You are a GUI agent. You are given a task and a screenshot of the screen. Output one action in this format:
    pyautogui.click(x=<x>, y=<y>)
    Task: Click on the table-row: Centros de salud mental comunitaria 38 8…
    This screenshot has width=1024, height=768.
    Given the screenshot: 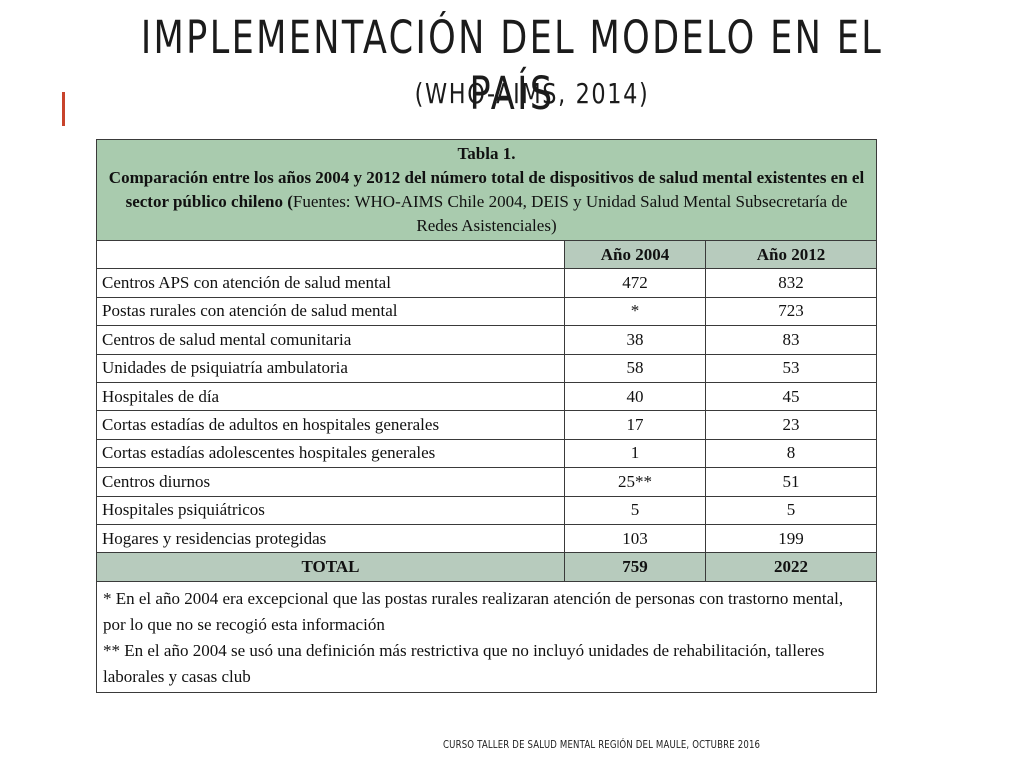 What is the action you would take?
    pyautogui.click(x=486, y=340)
    